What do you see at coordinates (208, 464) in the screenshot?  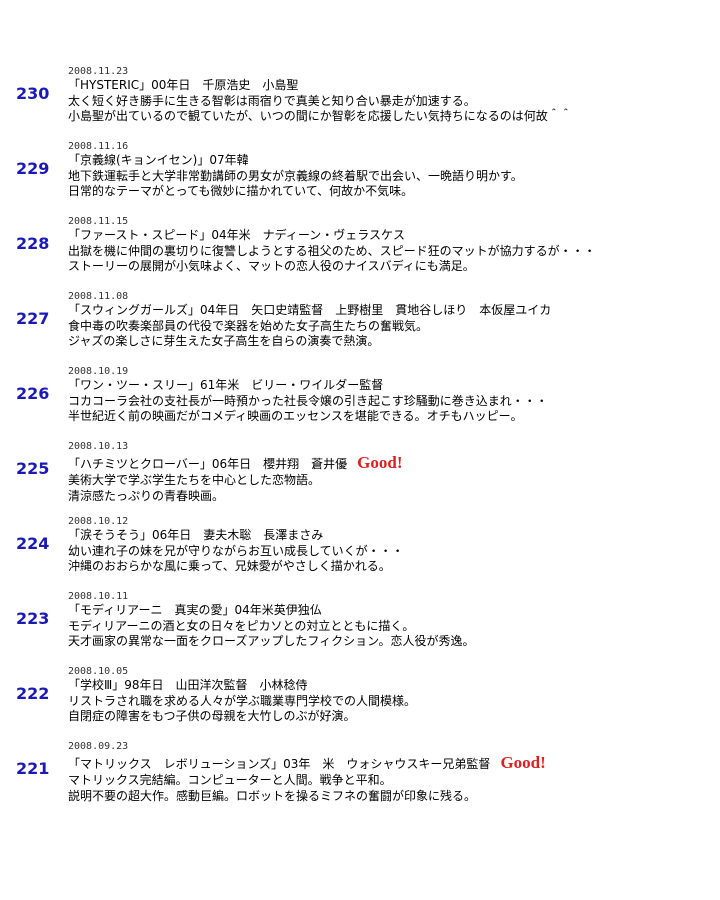 I see `review-title: 「ハチミツとクローバー」06年日 櫻井翔 蒼井優` at bounding box center [208, 464].